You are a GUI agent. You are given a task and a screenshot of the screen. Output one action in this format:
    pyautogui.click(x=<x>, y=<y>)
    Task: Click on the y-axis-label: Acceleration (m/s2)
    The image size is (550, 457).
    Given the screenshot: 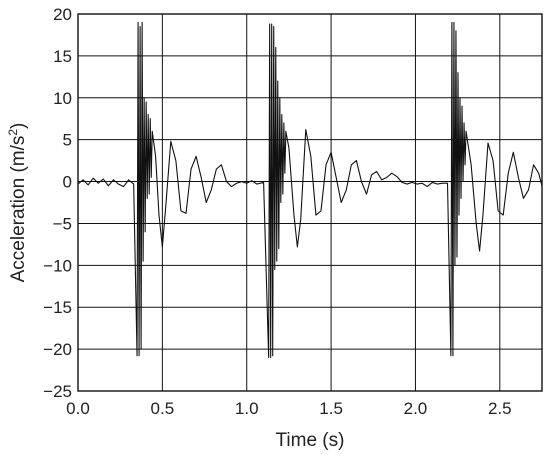 What is the action you would take?
    pyautogui.click(x=17, y=203)
    